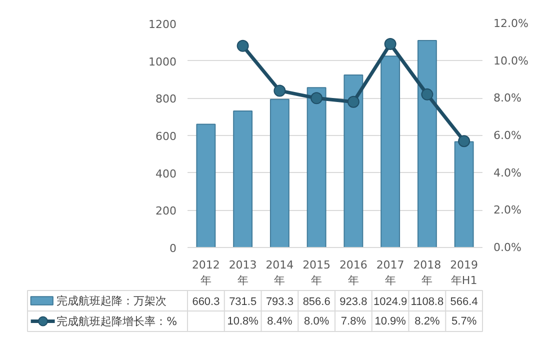 The width and height of the screenshot is (535, 348). Describe the element at coordinates (279, 321) in the screenshot. I see `data-label: 8.4%` at that location.